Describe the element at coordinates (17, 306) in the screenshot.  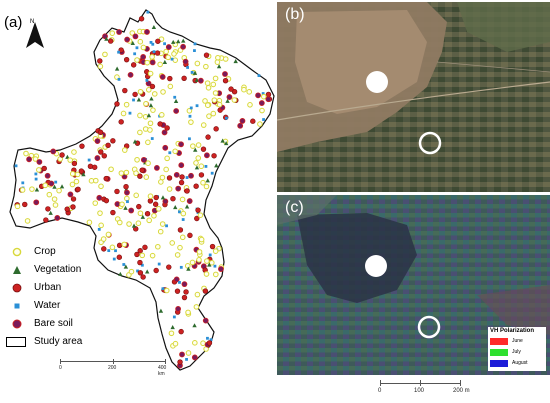
I see `square-icon` at that location.